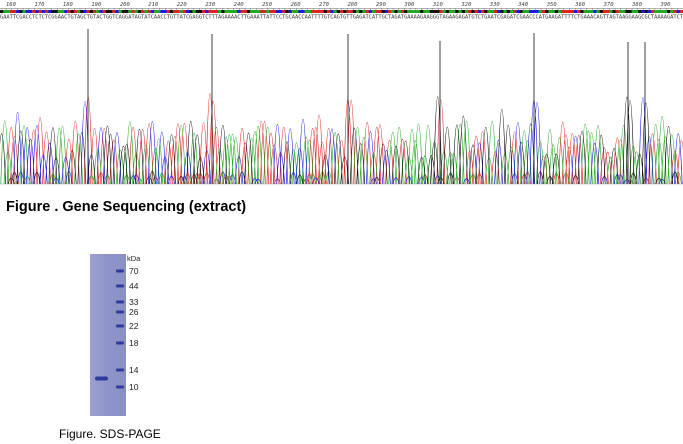 This screenshot has height=444, width=683. I want to click on position-tick-label: 340, so click(523, 5).